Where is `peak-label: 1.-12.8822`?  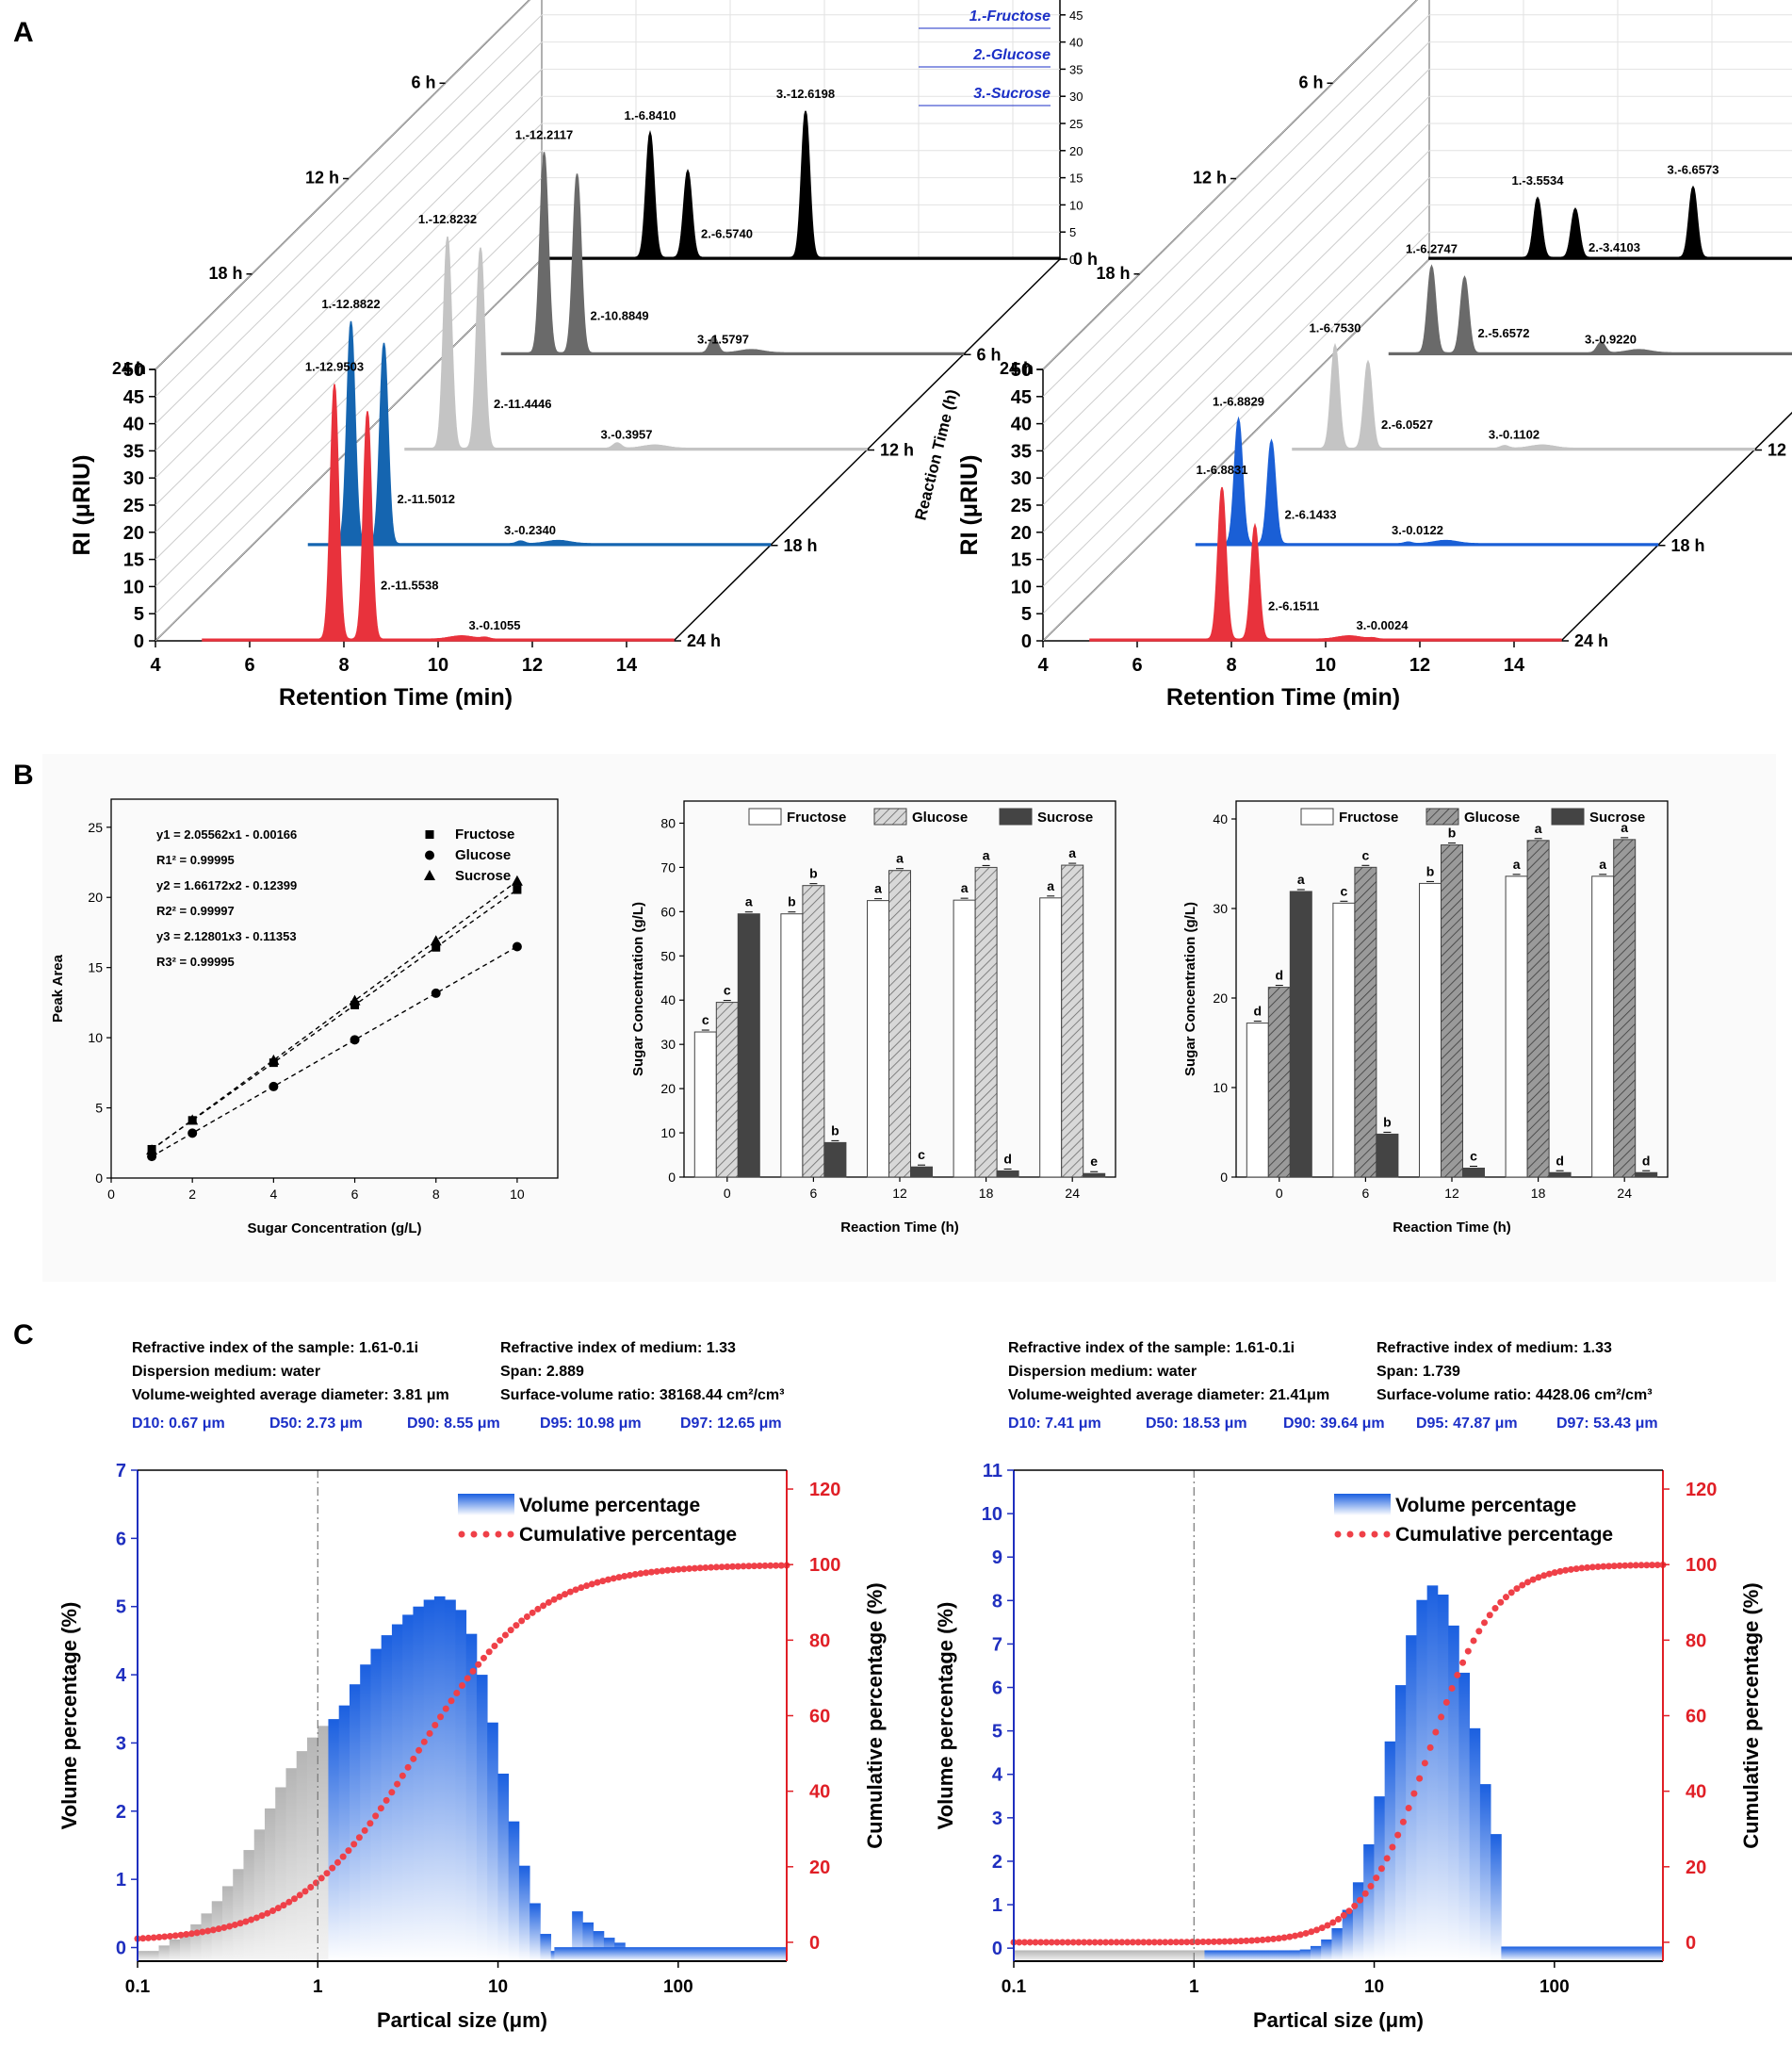 peak-label: 1.-12.8822 is located at coordinates (350, 304).